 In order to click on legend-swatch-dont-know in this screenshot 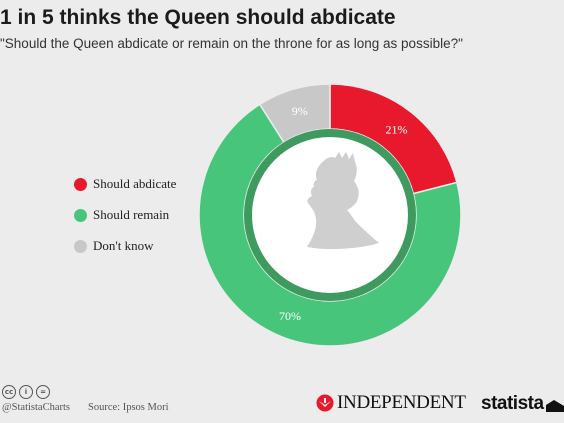, I will do `click(80, 246)`.